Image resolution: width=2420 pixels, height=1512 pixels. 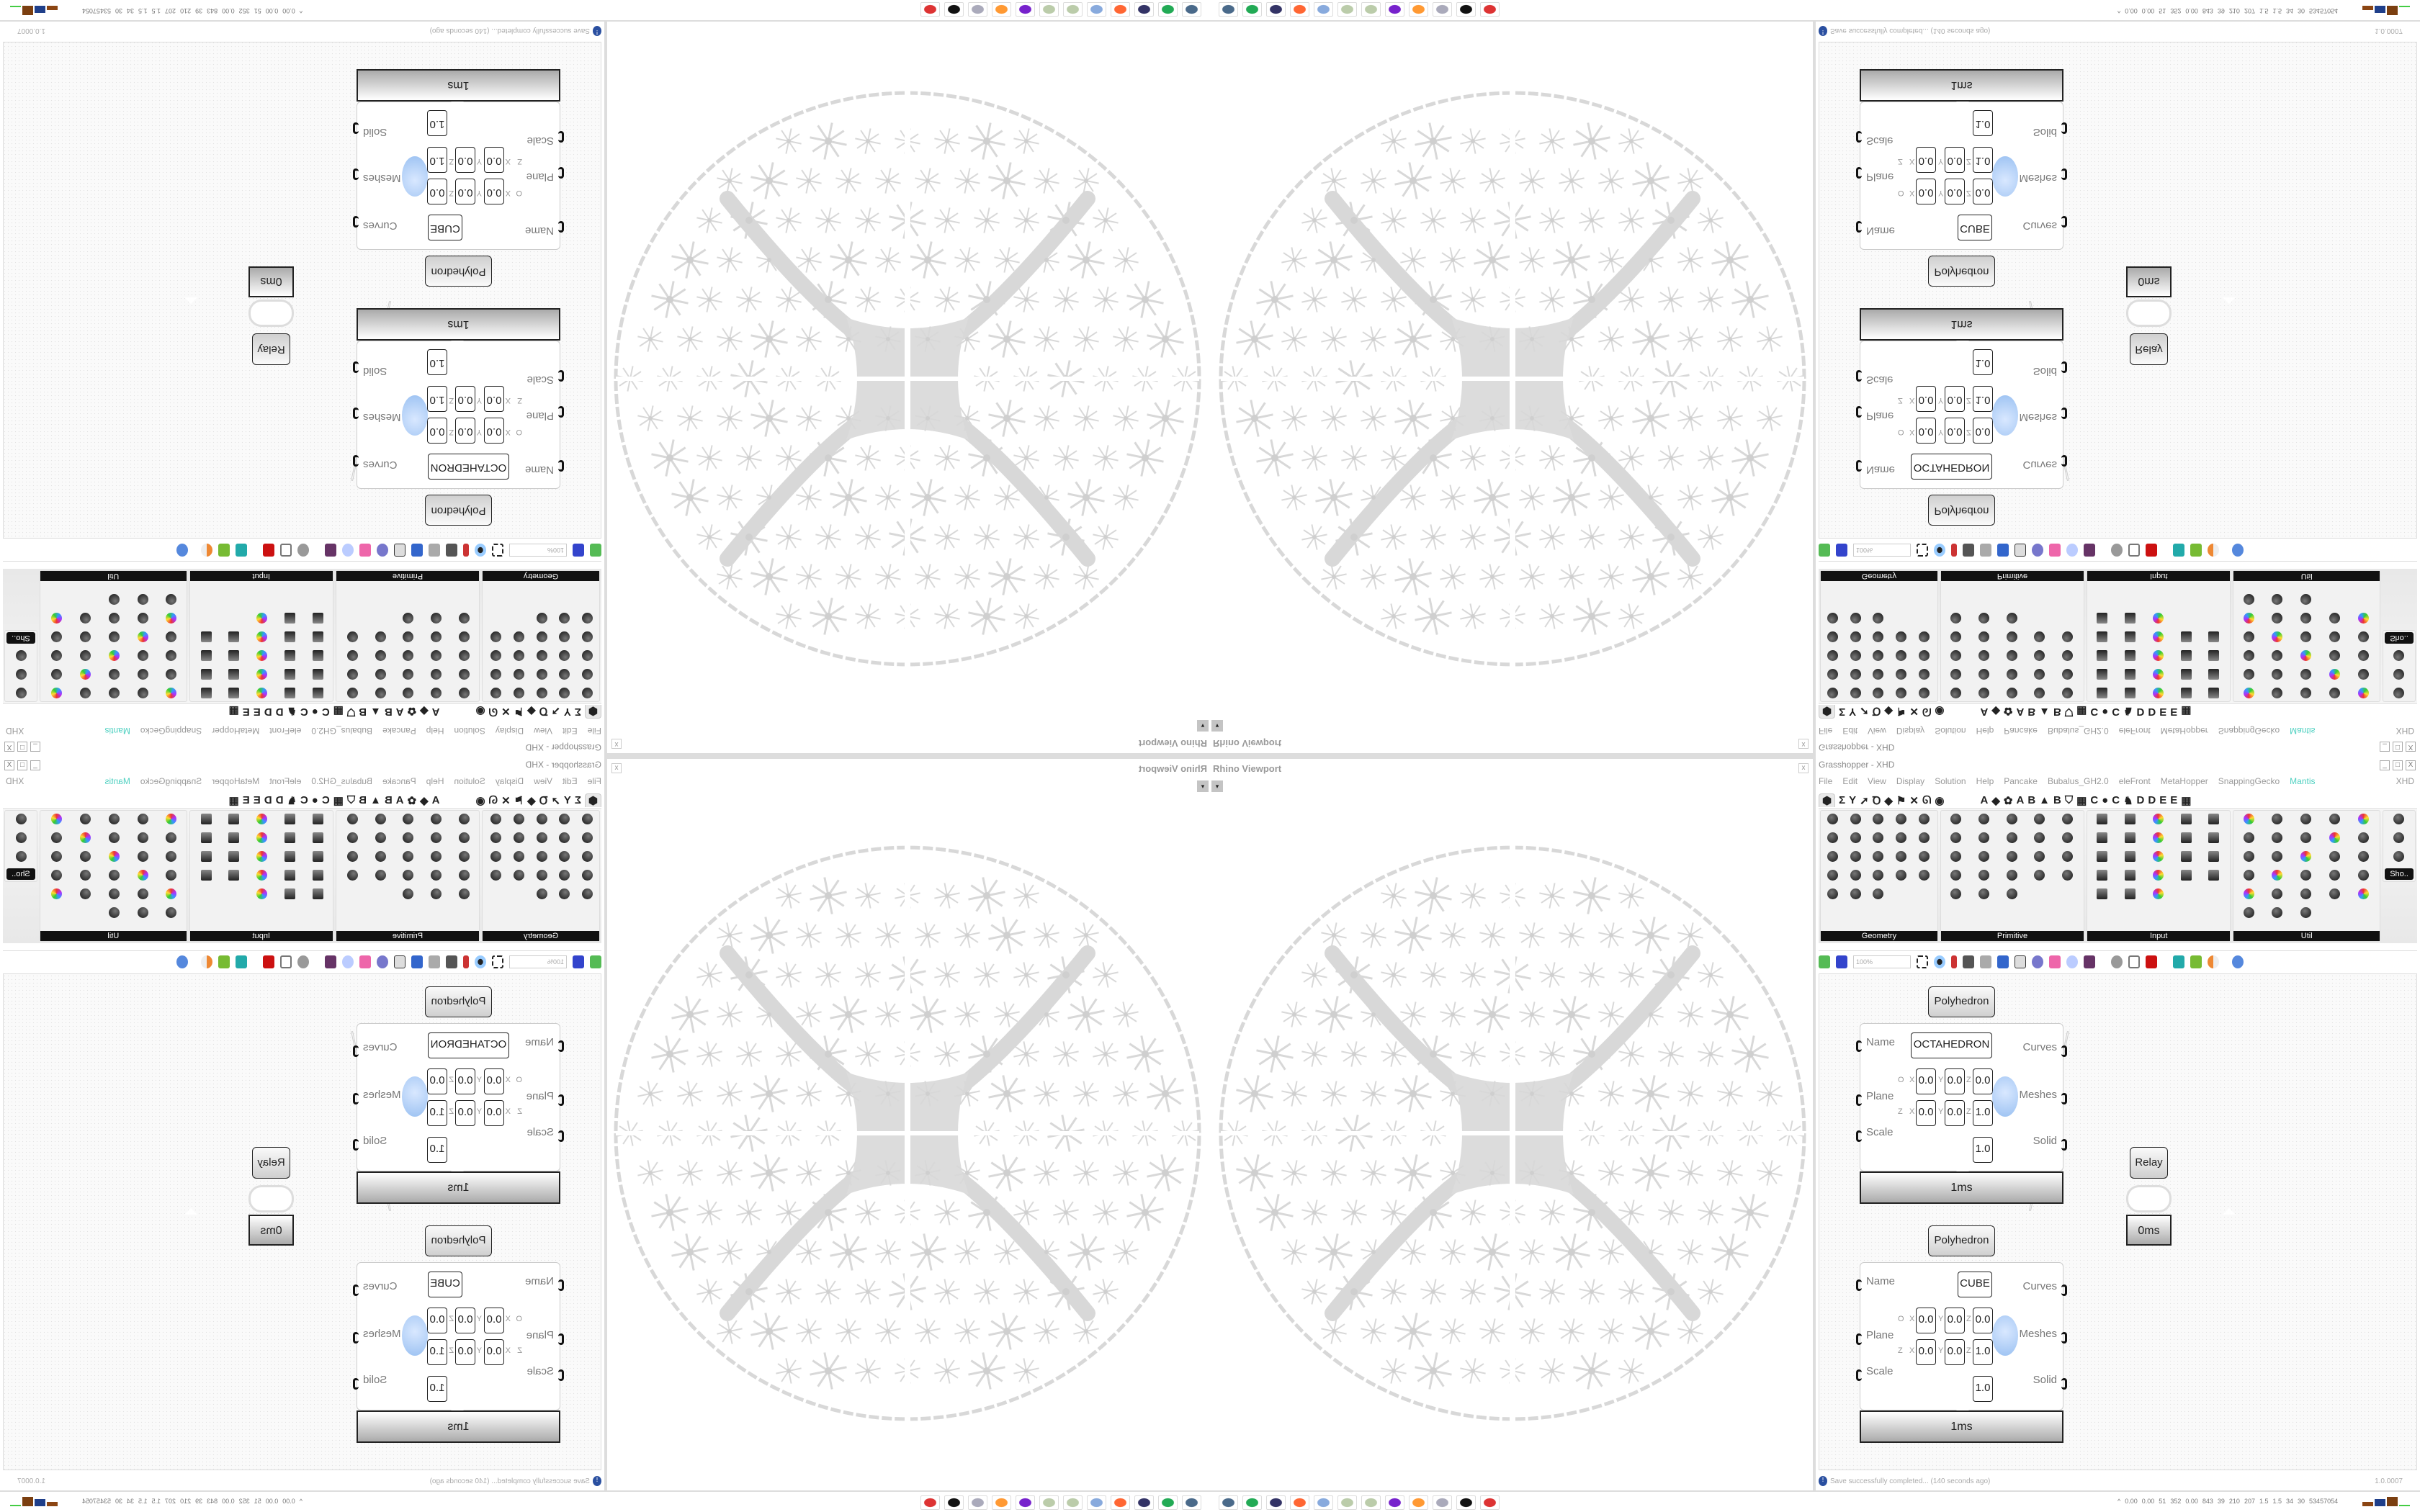 What do you see at coordinates (35, 747) in the screenshot?
I see `minimize-button: _` at bounding box center [35, 747].